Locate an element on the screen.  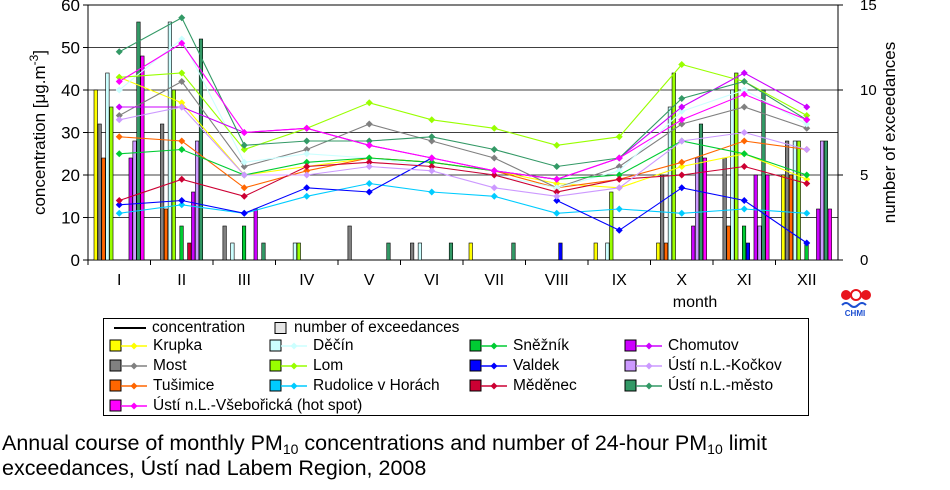
point-4-IV is located at coordinates (307, 154).